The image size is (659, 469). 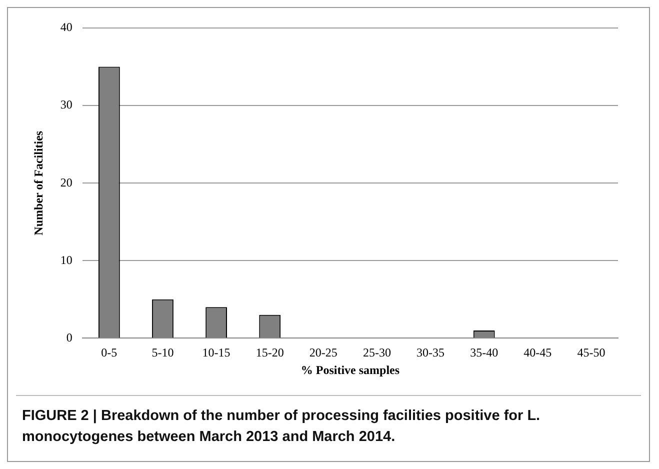 I want to click on x-tick-label: 40-45, so click(x=538, y=353).